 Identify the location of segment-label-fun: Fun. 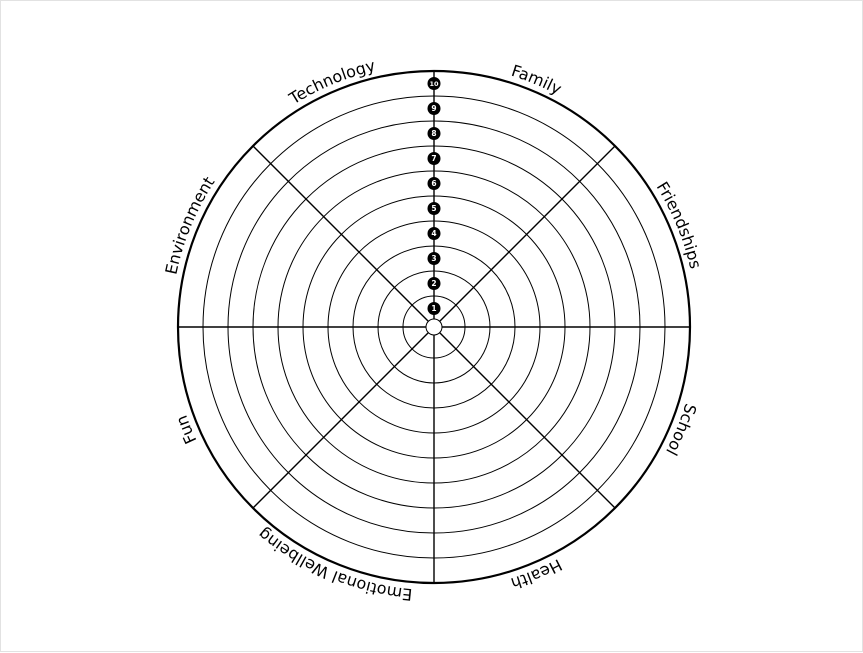
(186, 430).